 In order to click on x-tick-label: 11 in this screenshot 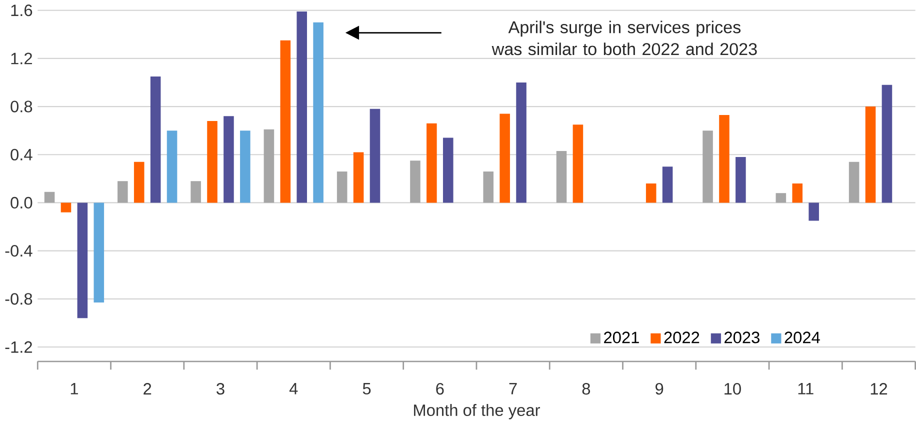, I will do `click(806, 388)`.